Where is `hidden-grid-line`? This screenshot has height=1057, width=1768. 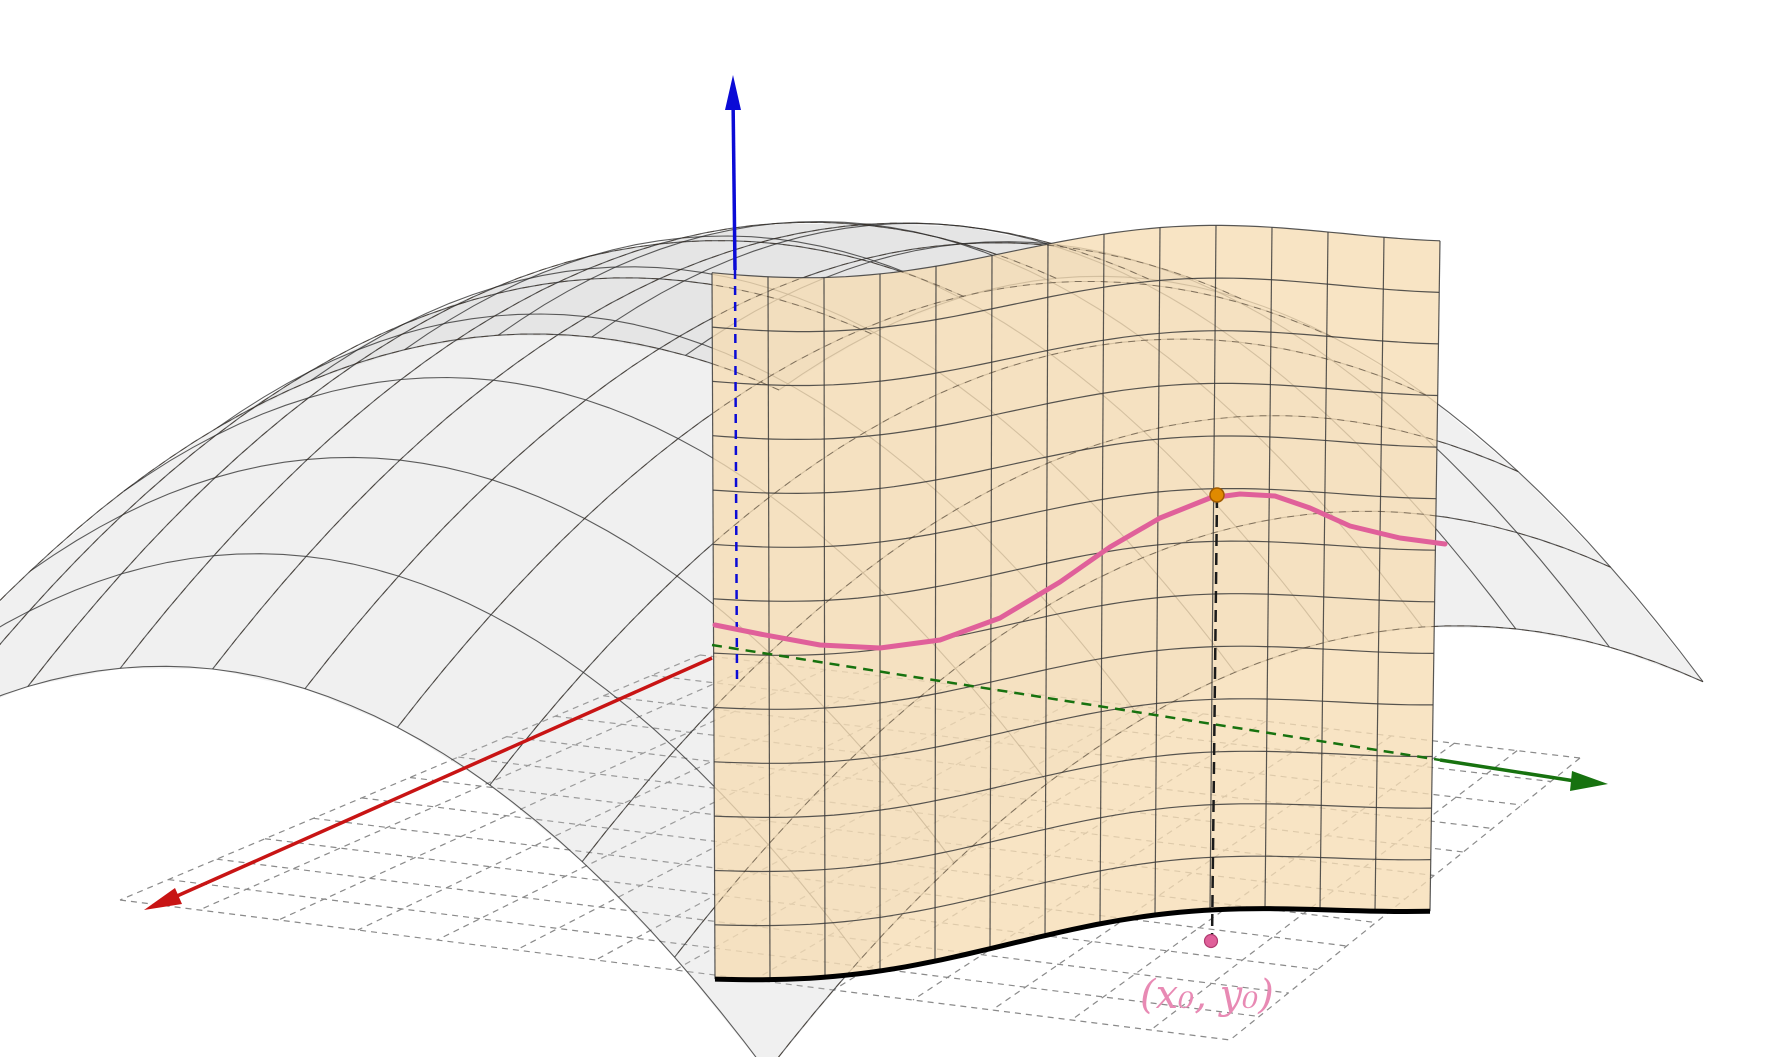 hidden-grid-line is located at coordinates (390, 467).